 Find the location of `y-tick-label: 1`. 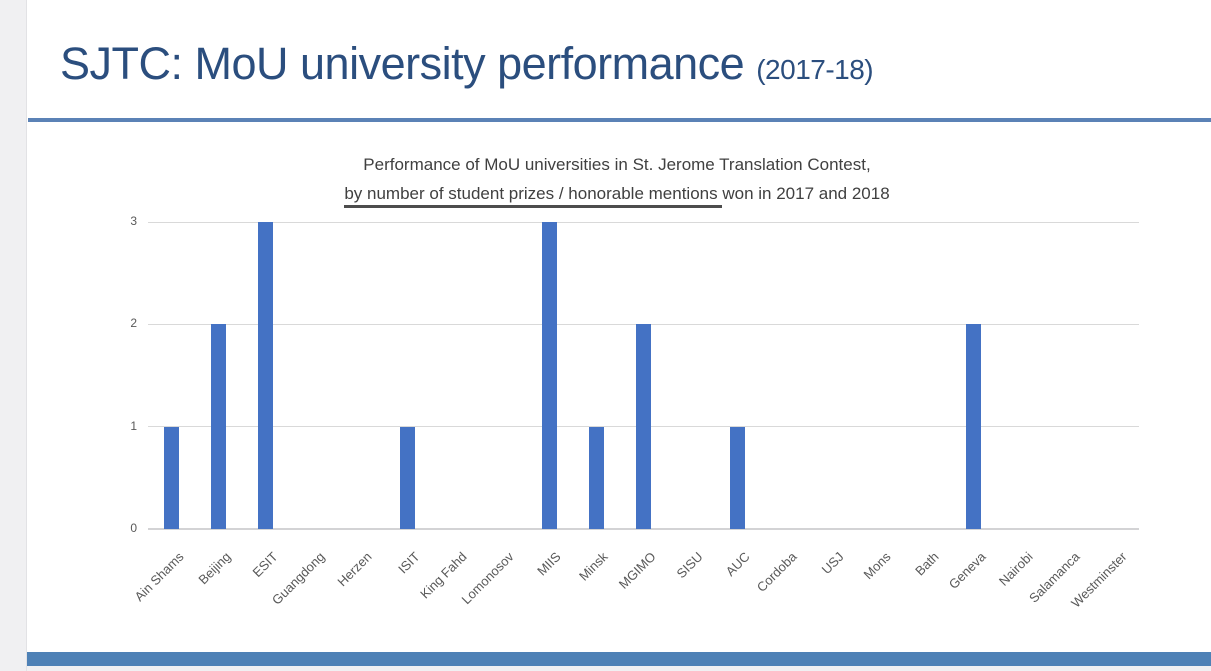

y-tick-label: 1 is located at coordinates (133, 425).